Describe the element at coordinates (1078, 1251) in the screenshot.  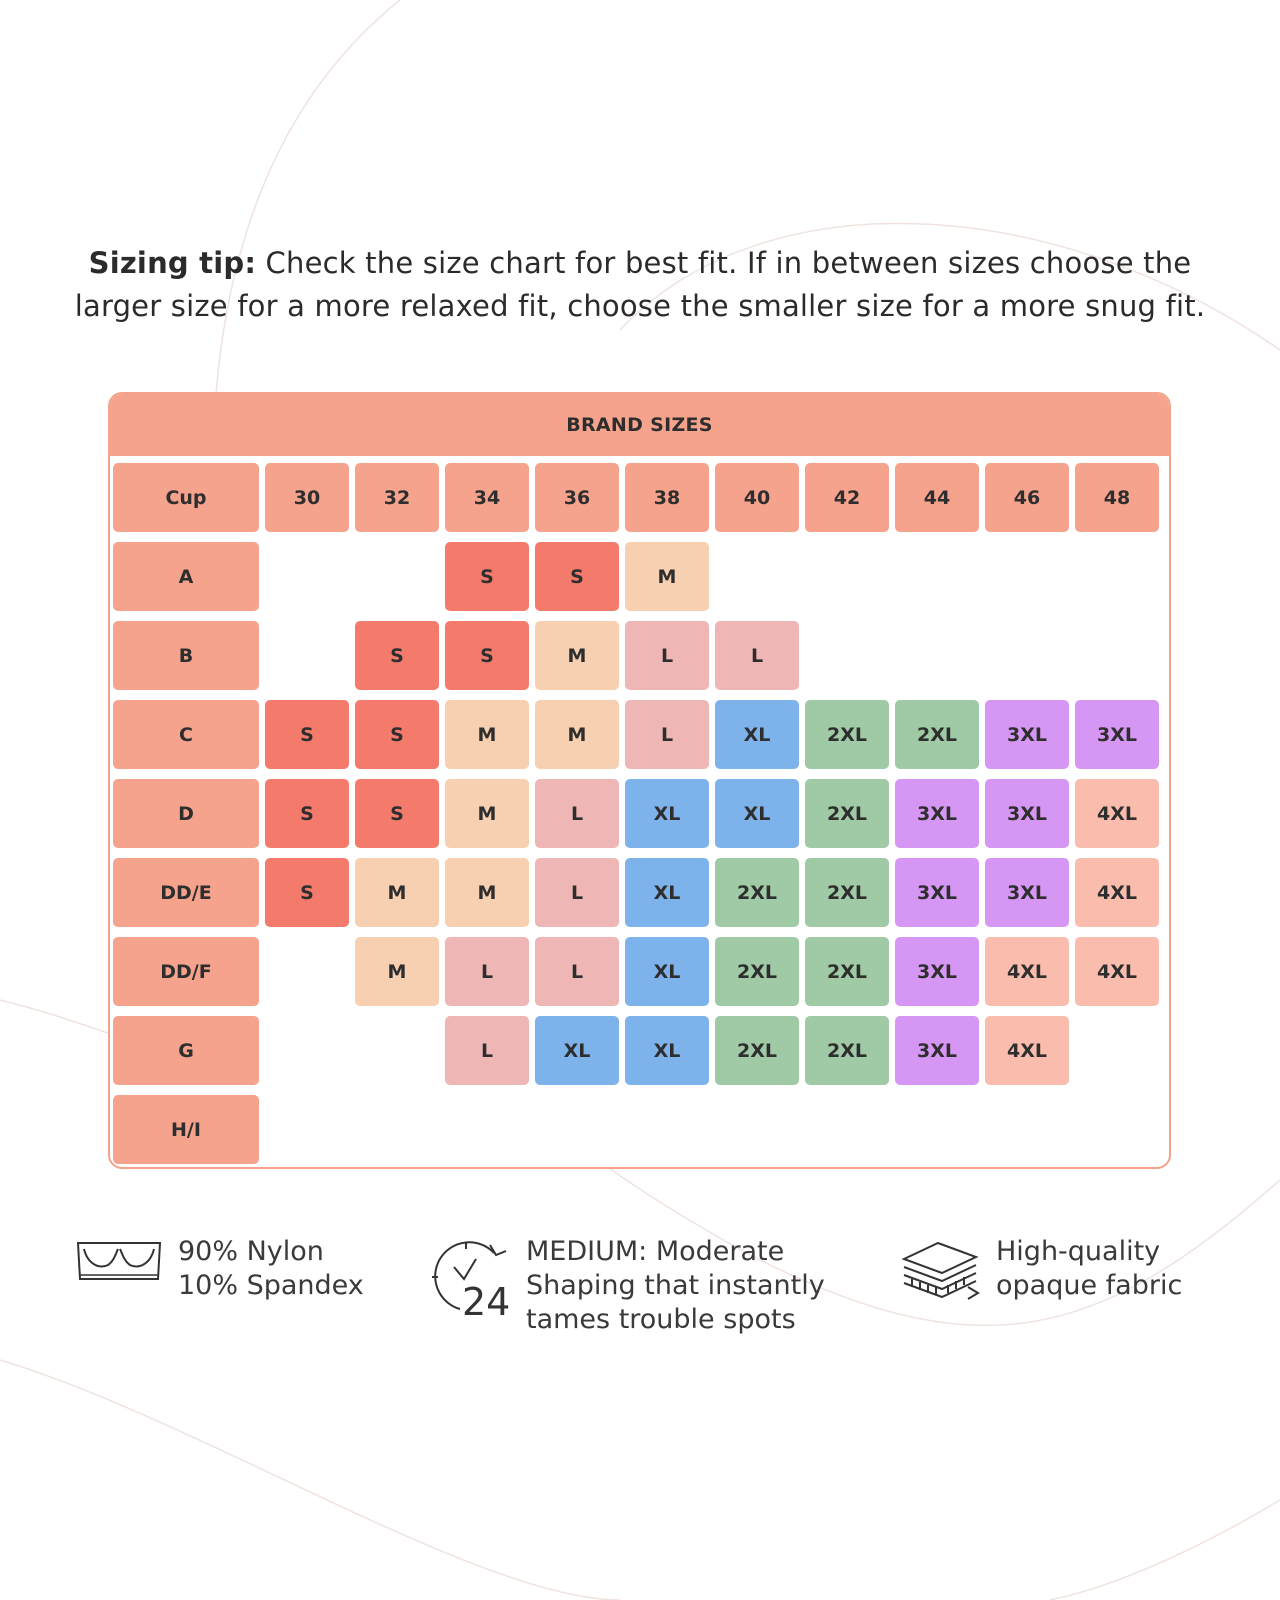
I see `feature-fabric-line1: High-quality` at that location.